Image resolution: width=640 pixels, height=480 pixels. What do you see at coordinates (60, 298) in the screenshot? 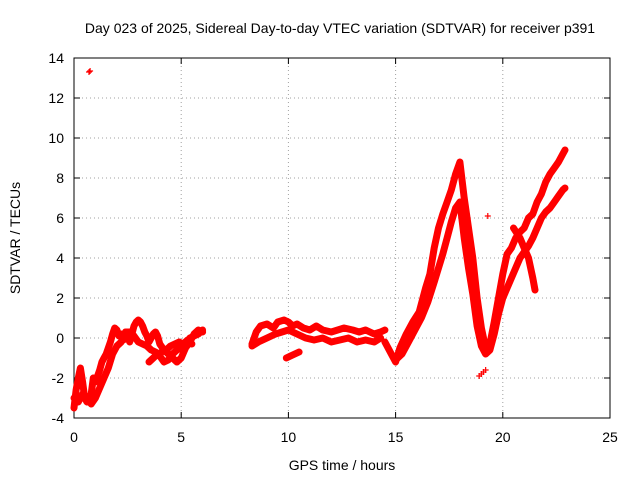
I see `y-tick-label: 2` at bounding box center [60, 298].